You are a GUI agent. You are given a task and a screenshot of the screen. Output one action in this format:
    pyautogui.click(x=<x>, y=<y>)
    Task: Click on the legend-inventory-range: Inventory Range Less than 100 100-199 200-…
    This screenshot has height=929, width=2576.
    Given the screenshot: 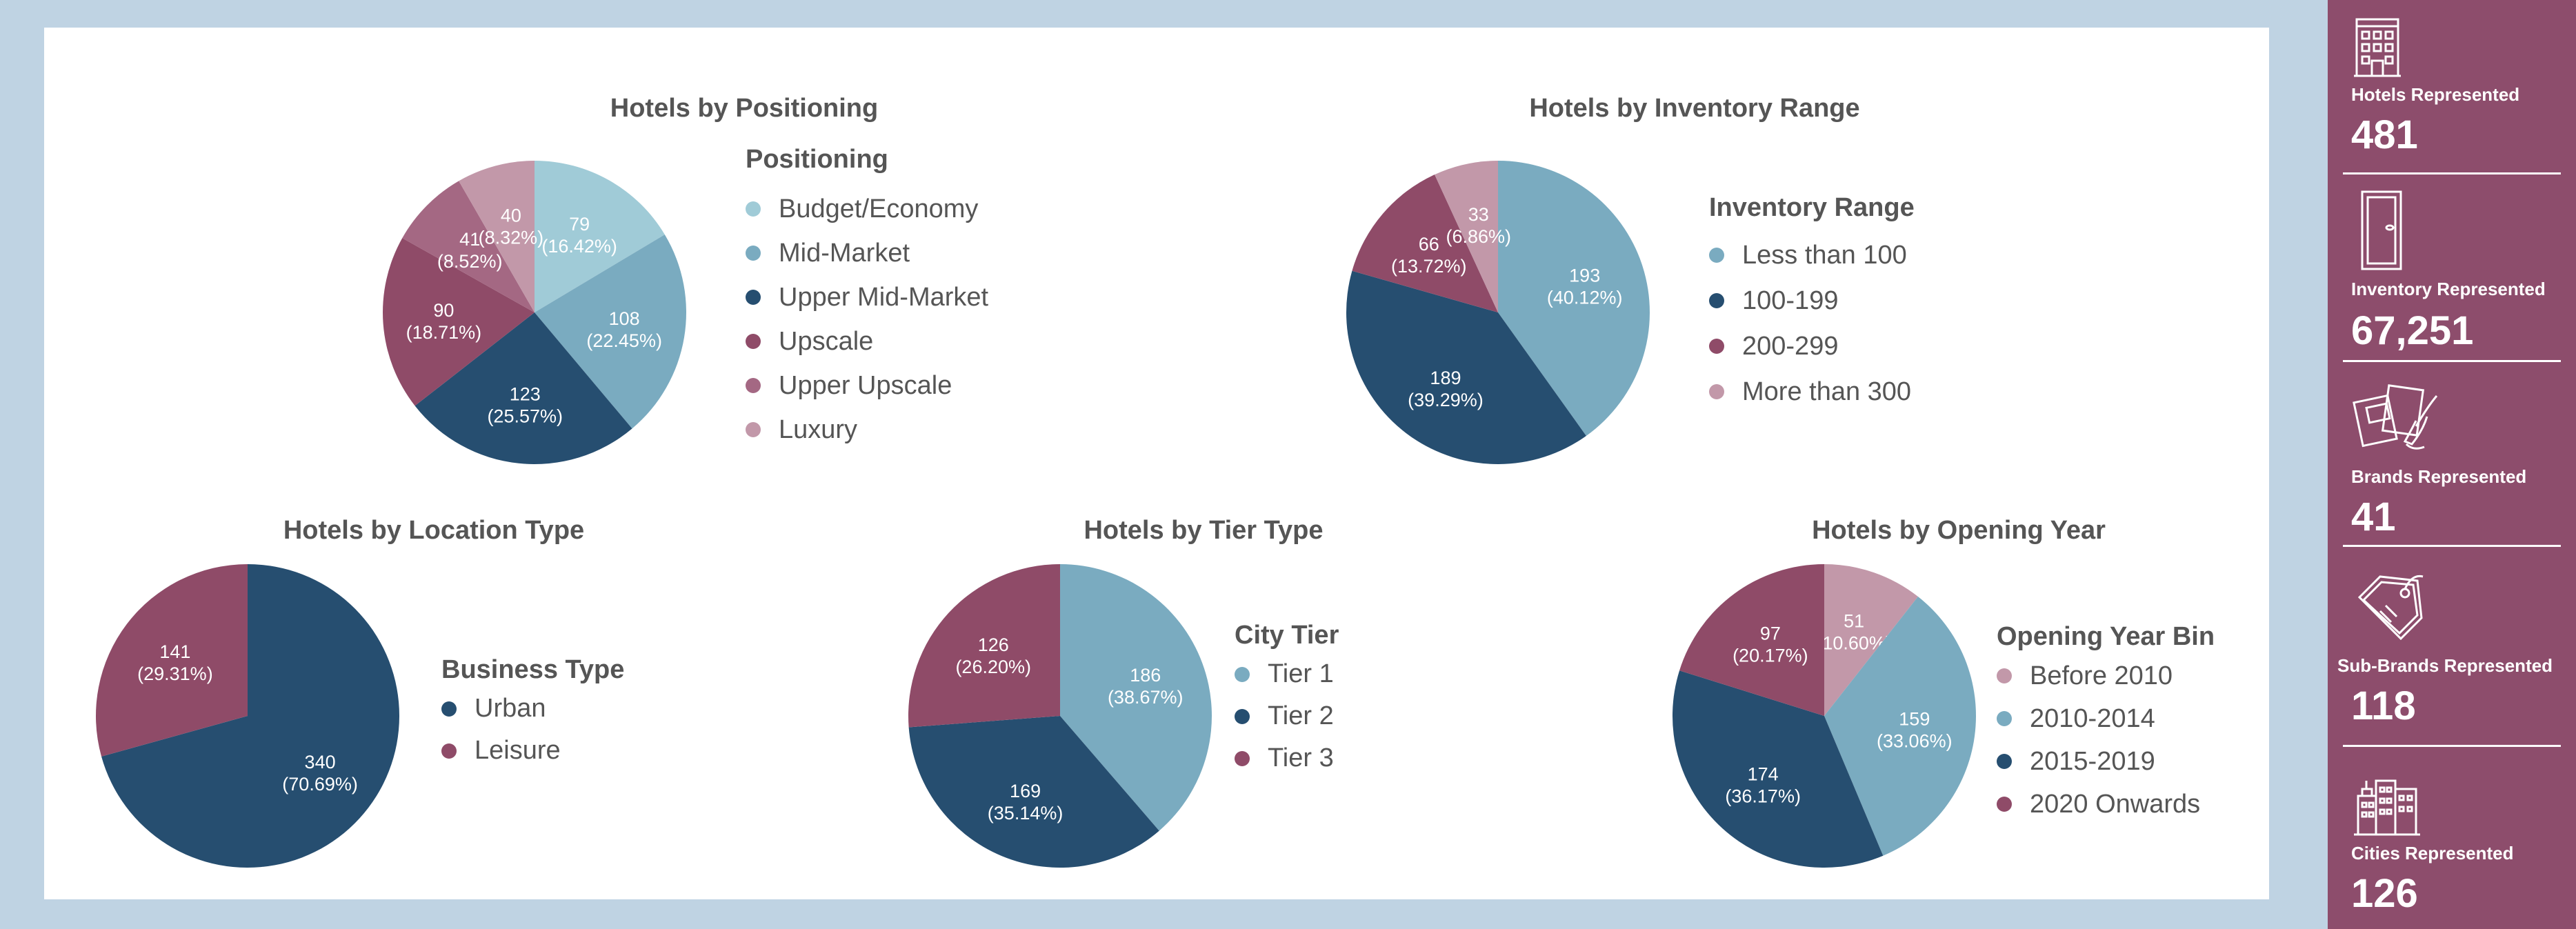 What is the action you would take?
    pyautogui.click(x=1812, y=304)
    